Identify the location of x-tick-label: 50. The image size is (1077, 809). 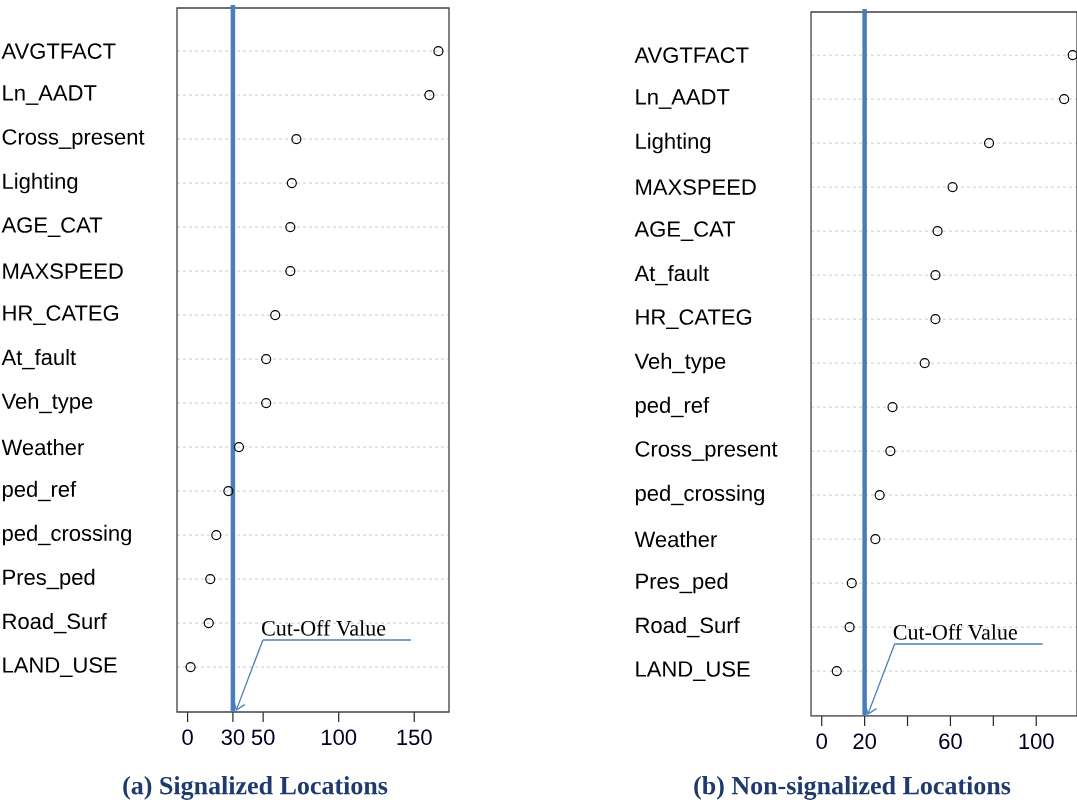
(263, 737).